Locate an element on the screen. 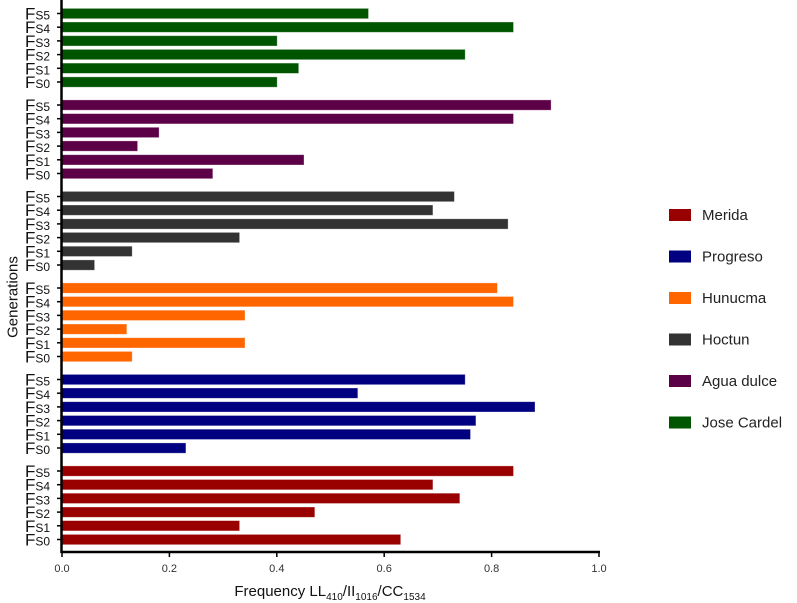 This screenshot has height=603, width=797. bar-merida-s1 is located at coordinates (150, 525).